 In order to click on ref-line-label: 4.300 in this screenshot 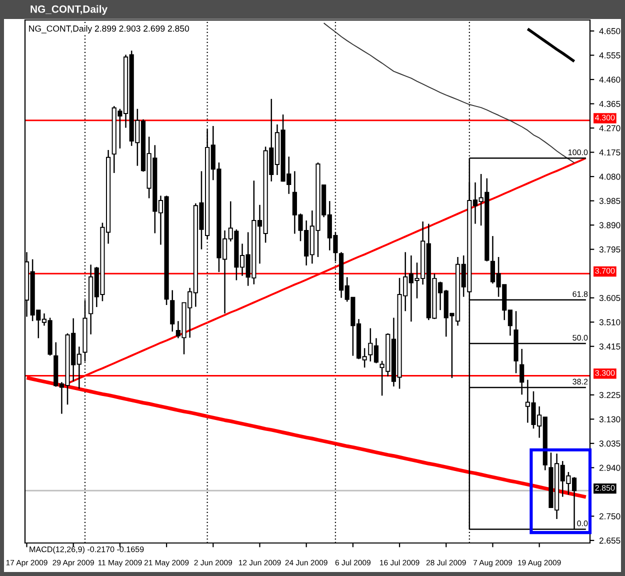, I will do `click(605, 117)`.